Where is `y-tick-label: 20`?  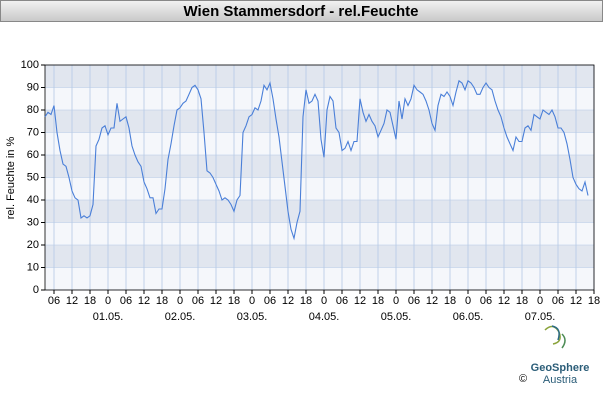 y-tick-label: 20 is located at coordinates (33, 245).